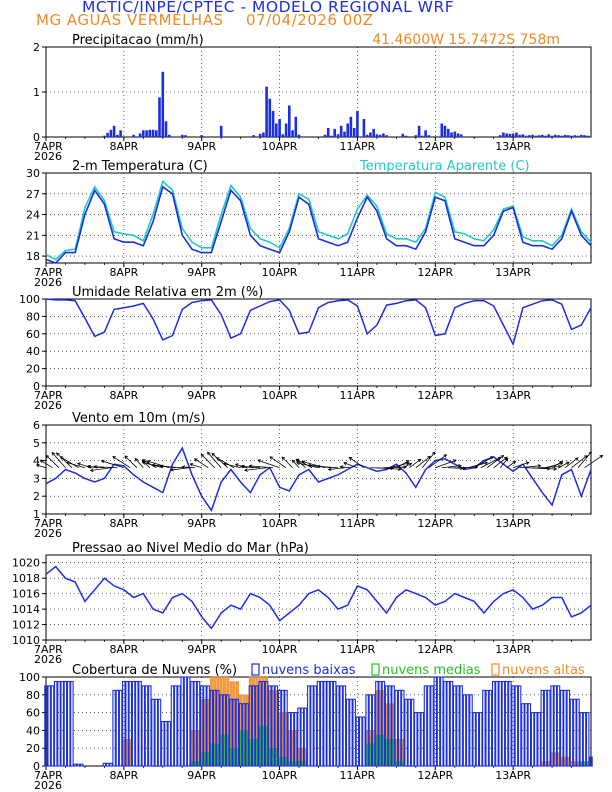  Describe the element at coordinates (358, 775) in the screenshot. I see `clouds-xtick-label: 11APR` at that location.